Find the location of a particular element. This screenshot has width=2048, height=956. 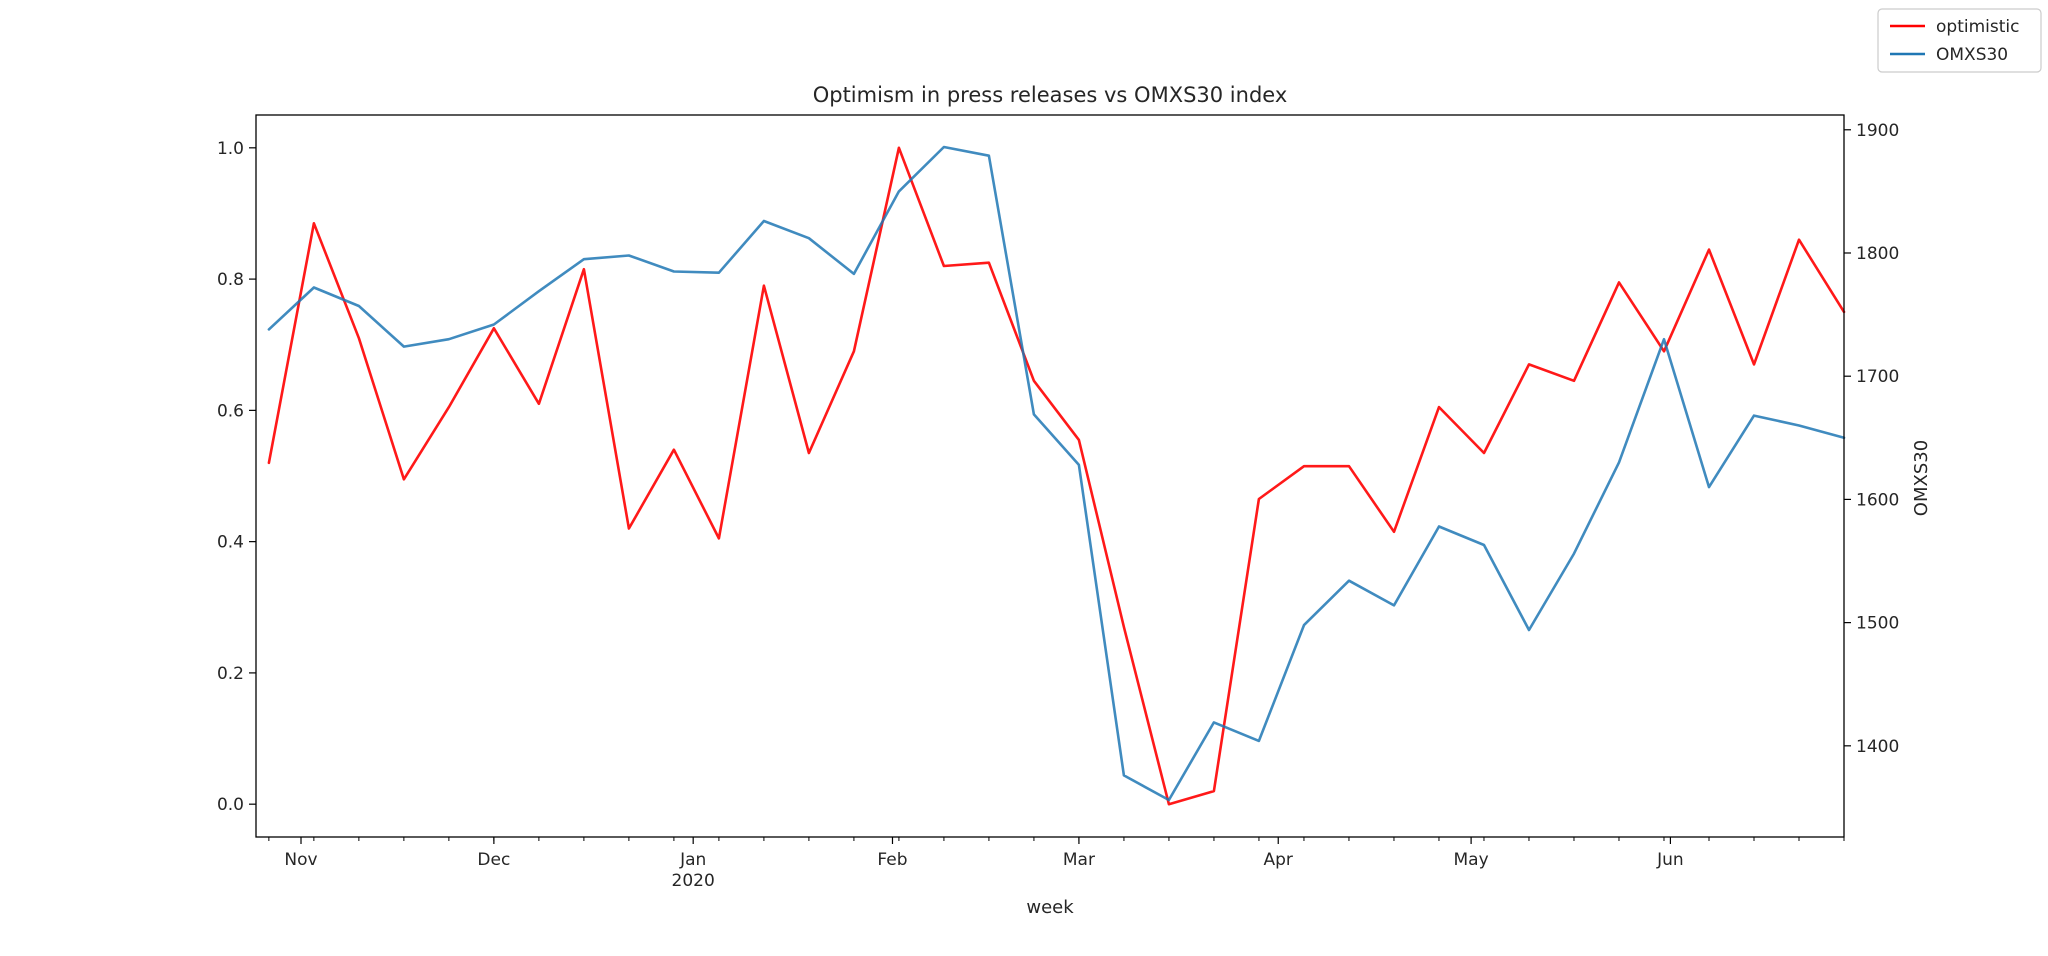

legend: optimistic OMXS30 is located at coordinates (1959, 40).